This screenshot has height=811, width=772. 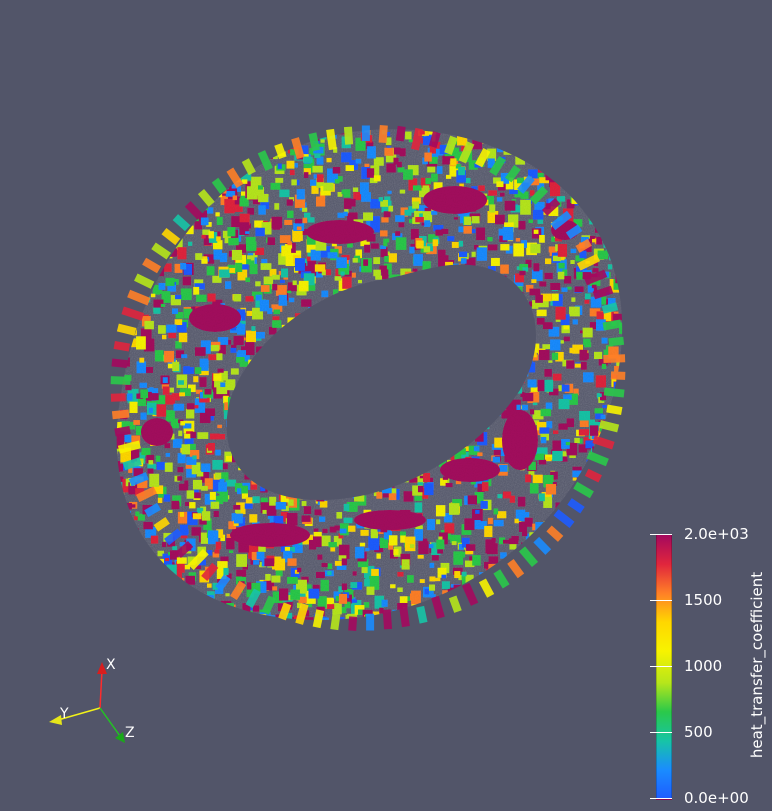 What do you see at coordinates (111, 665) in the screenshot?
I see `x-axis-label: X` at bounding box center [111, 665].